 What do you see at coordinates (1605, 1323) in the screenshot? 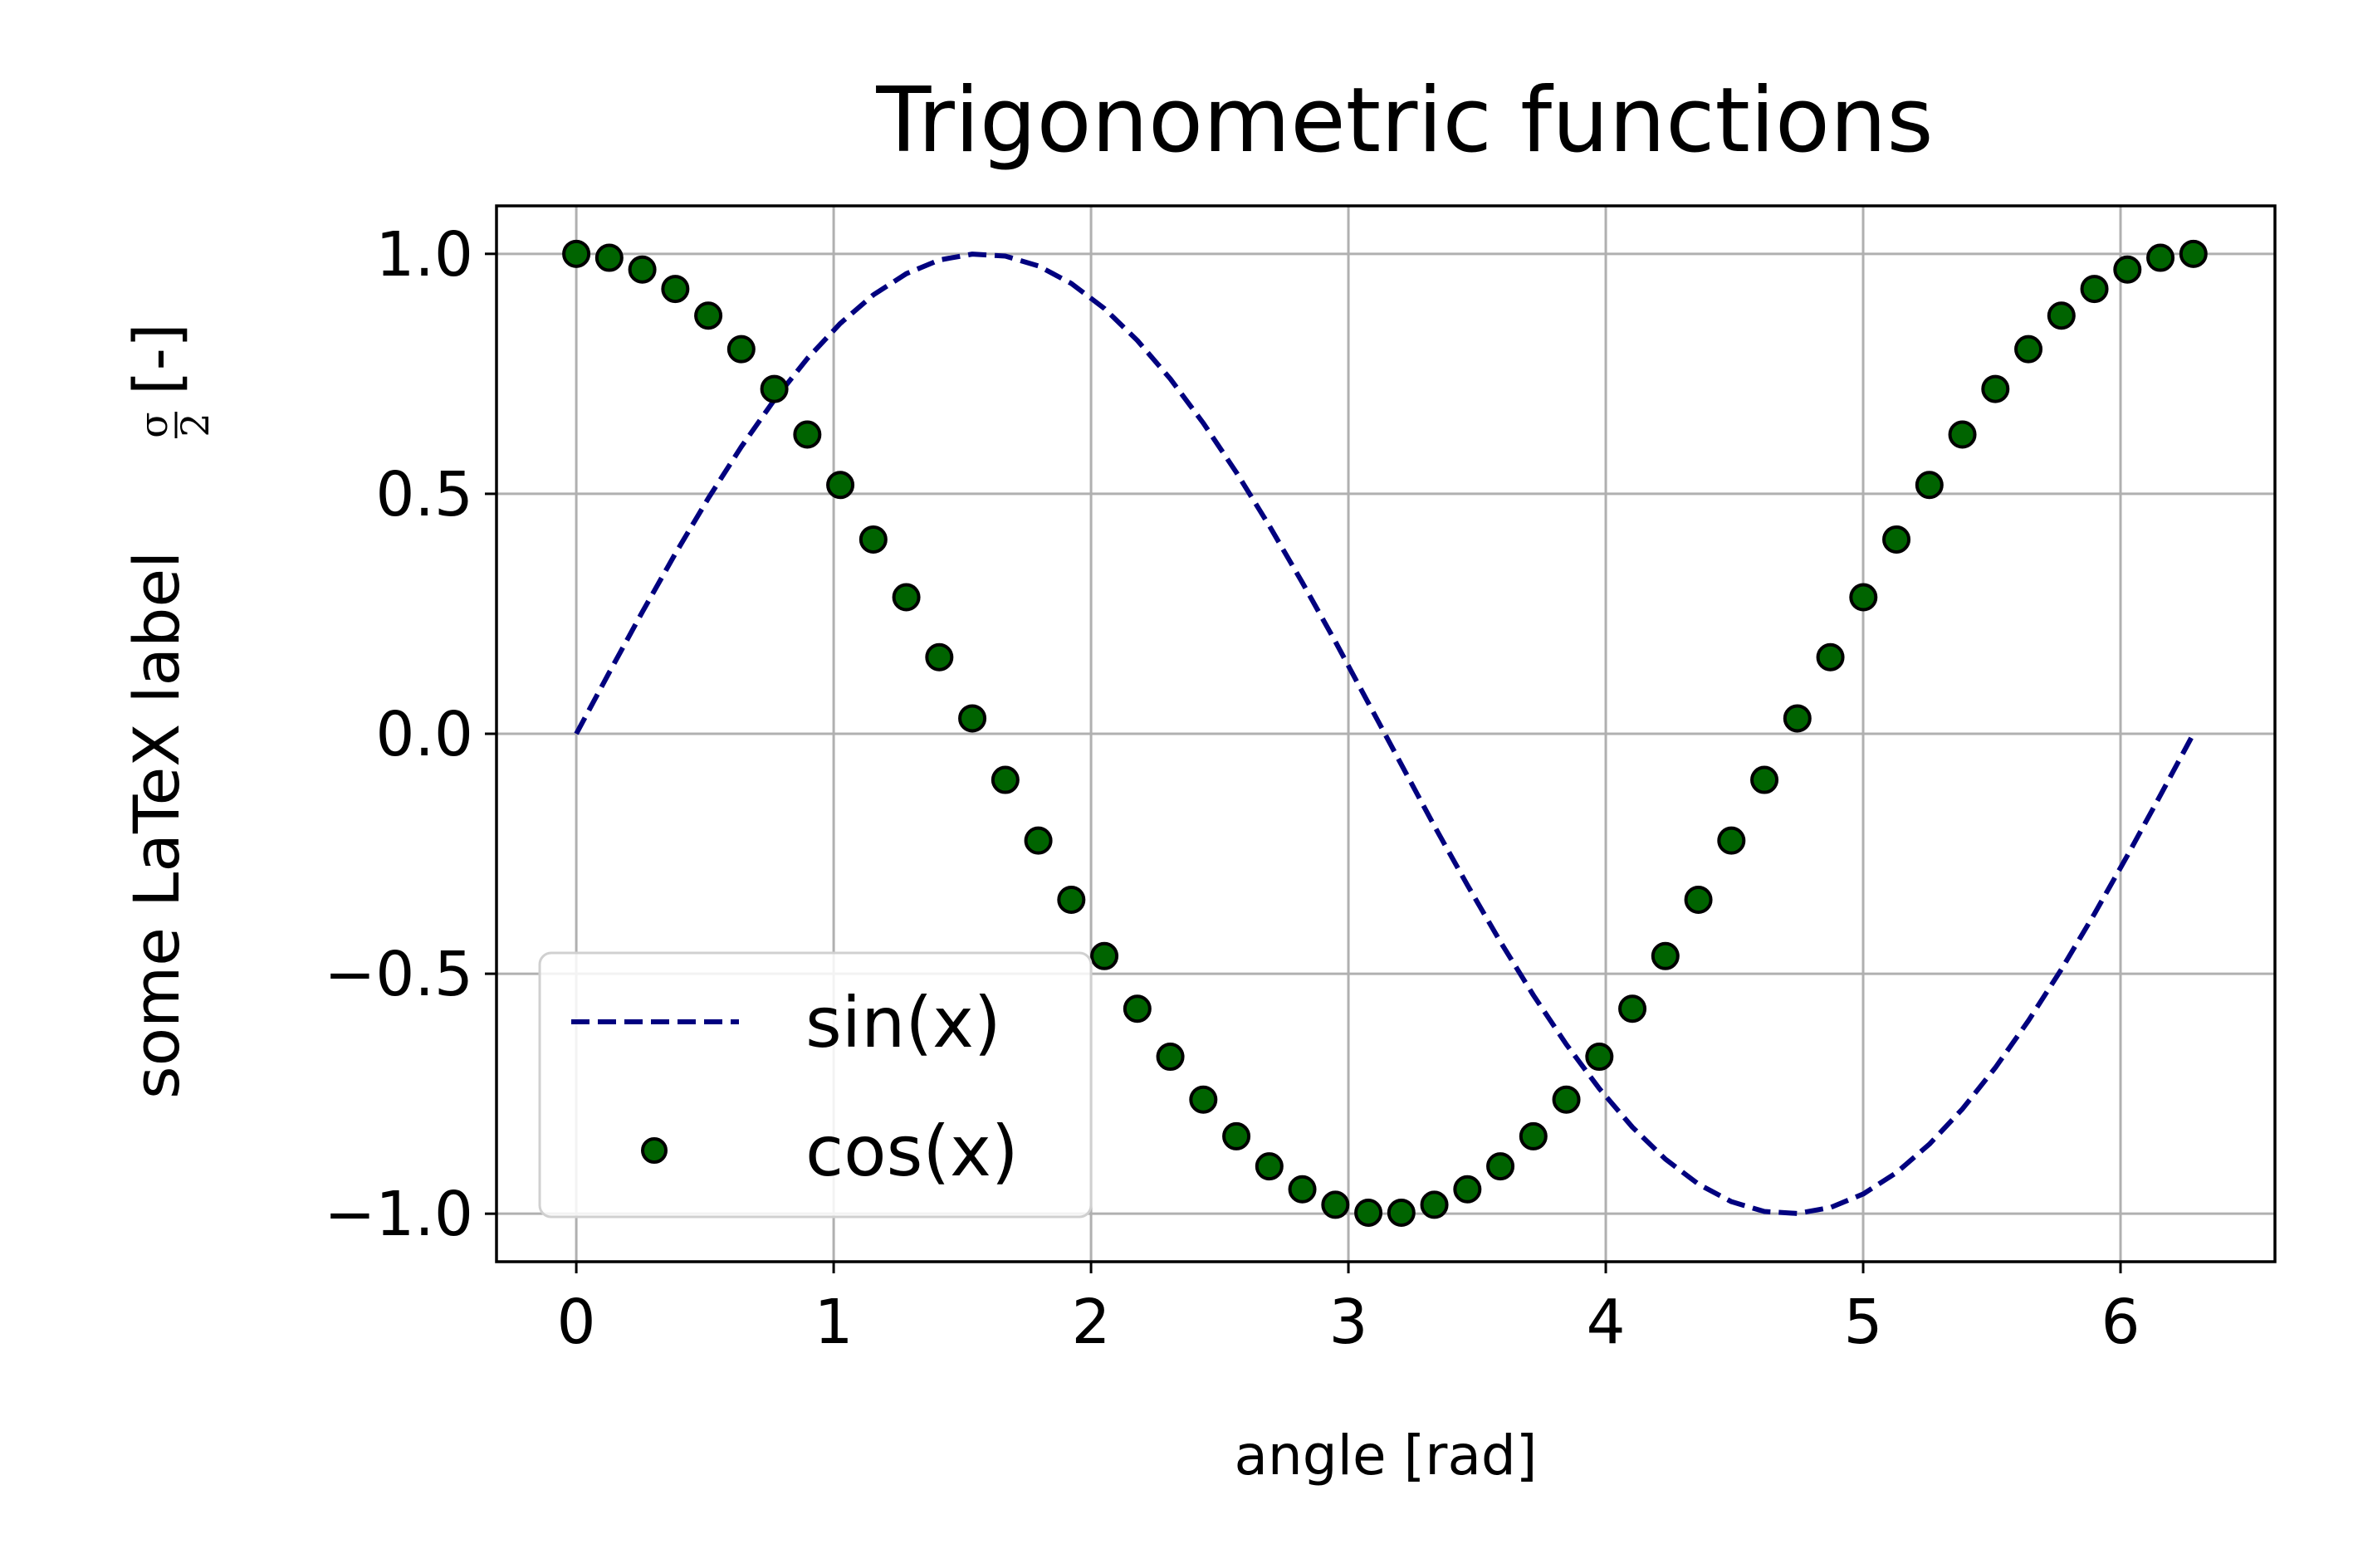
I see `x-tick-label: 4` at bounding box center [1605, 1323].